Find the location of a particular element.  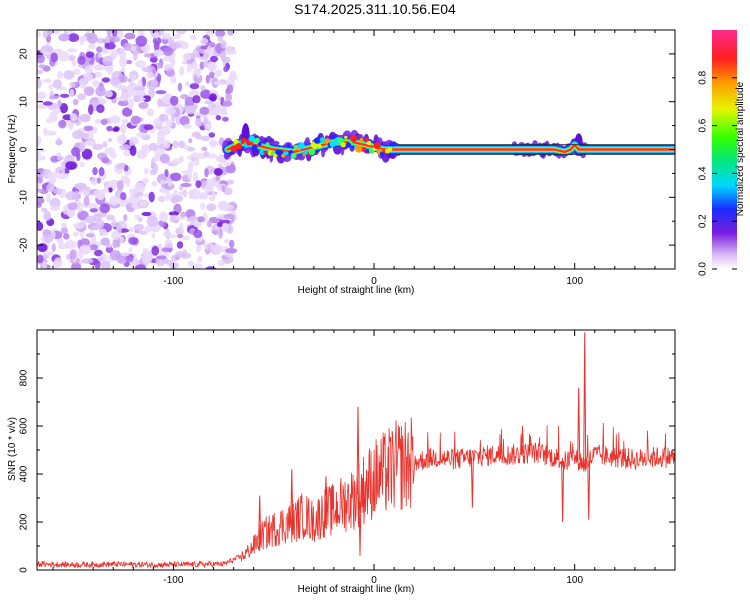

bottom-x-tick-label: 100 is located at coordinates (574, 580).